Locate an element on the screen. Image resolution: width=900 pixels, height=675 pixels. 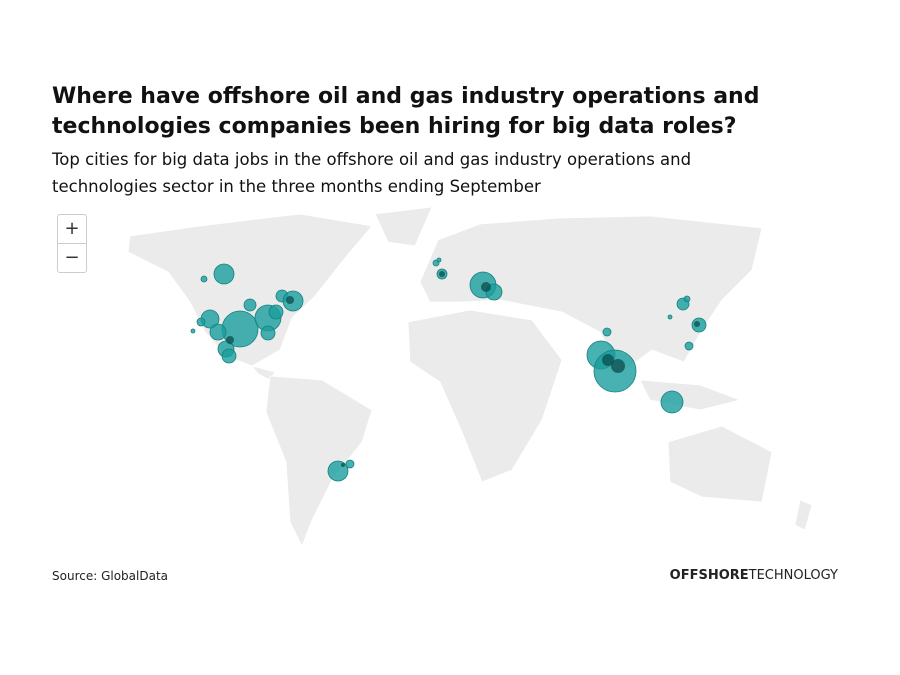
brand: OFFSHORETECHNOLOGY is located at coordinates (754, 575).